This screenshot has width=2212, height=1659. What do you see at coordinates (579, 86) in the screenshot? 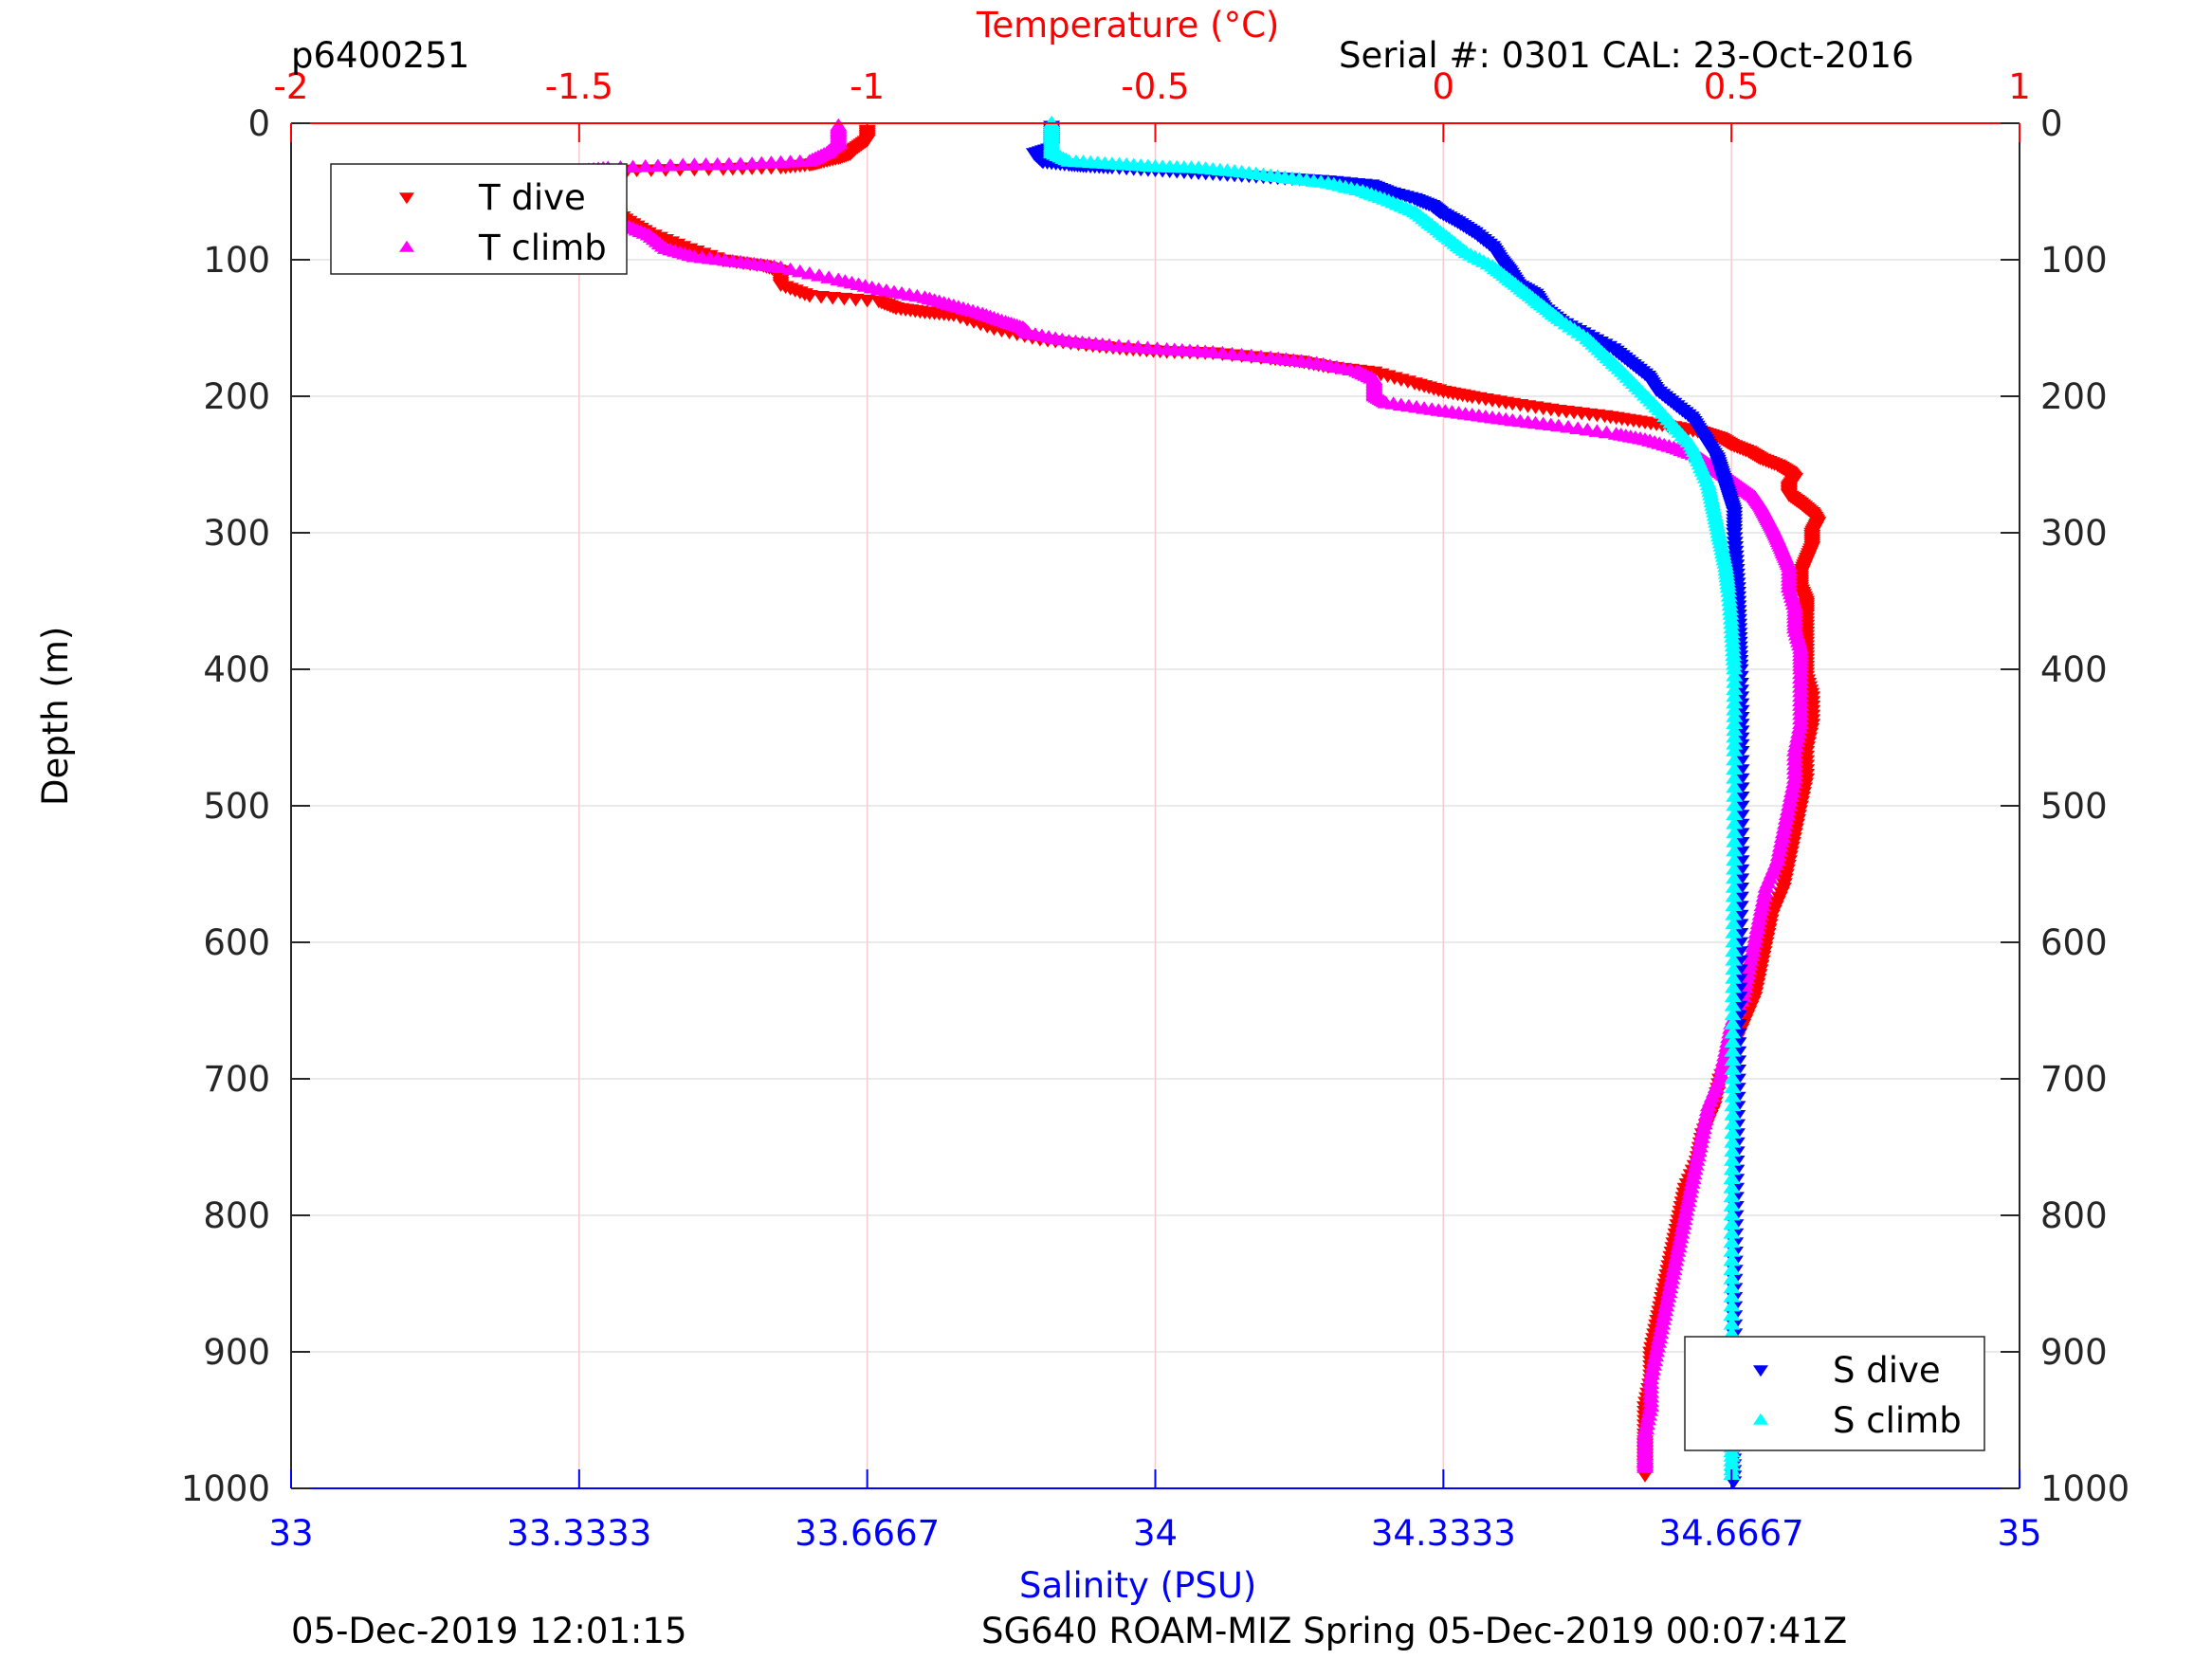
I see `temperature-tick-label: -1.5` at bounding box center [579, 86].